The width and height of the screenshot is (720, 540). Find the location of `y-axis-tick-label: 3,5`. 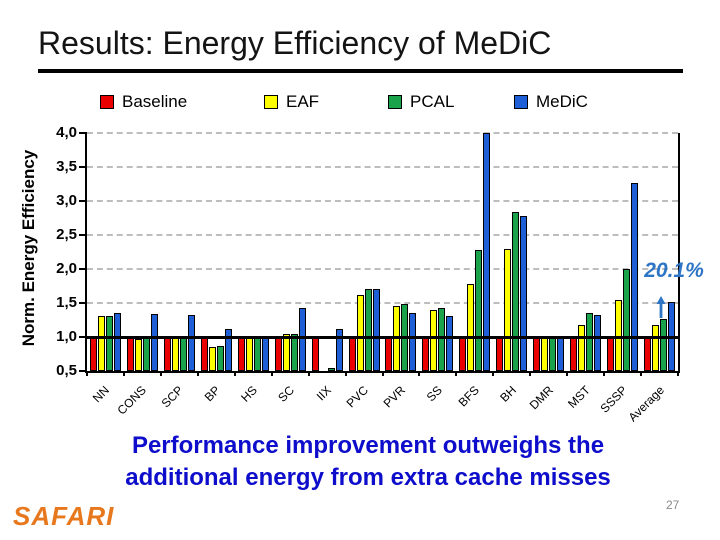

y-axis-tick-label: 3,5 is located at coordinates (66, 166).